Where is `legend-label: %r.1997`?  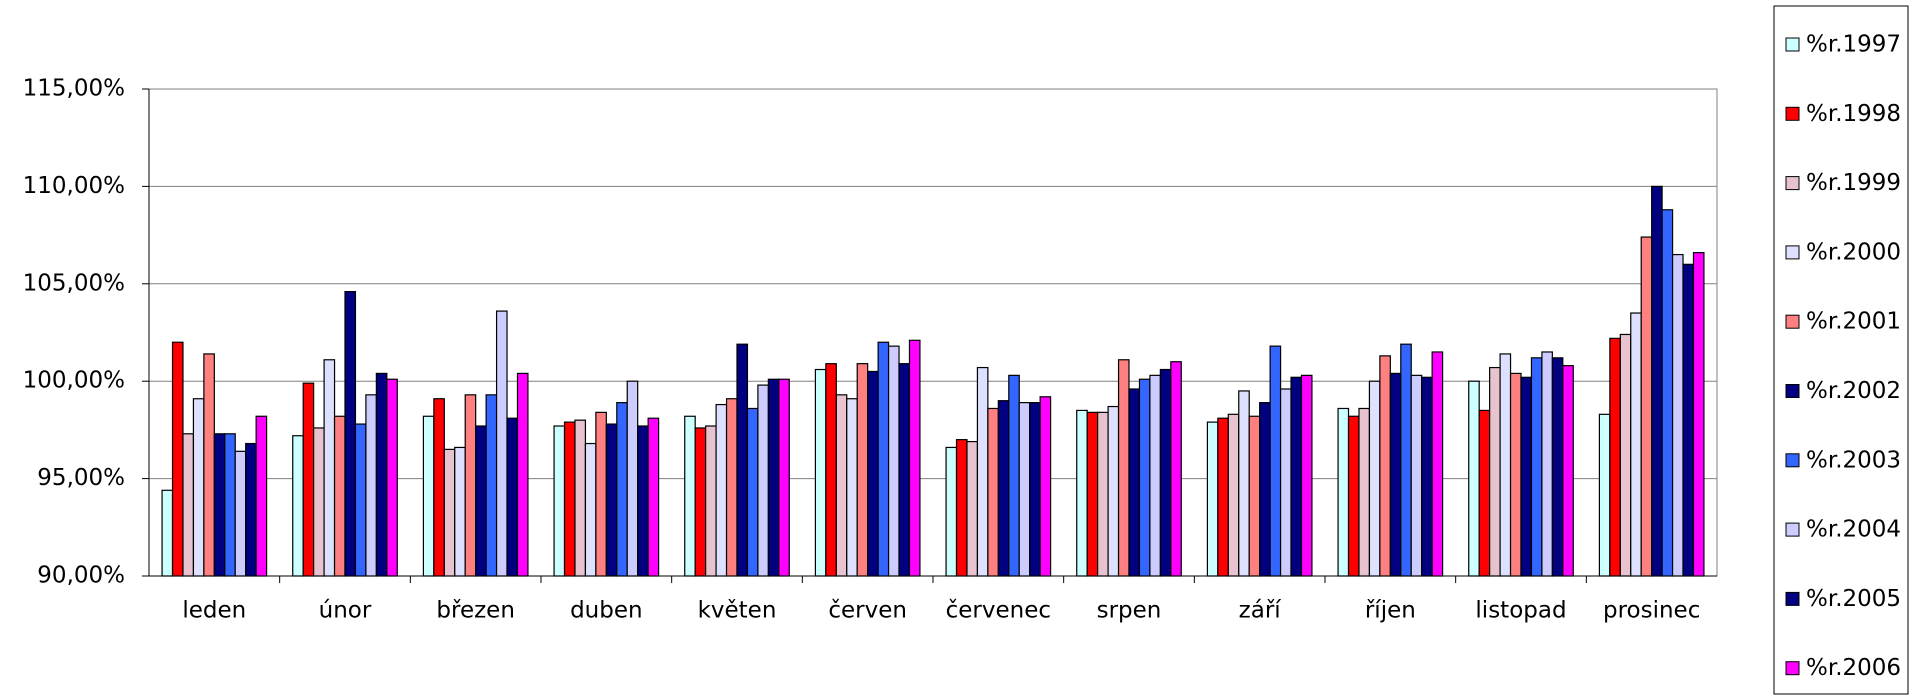 legend-label: %r.1997 is located at coordinates (1853, 45).